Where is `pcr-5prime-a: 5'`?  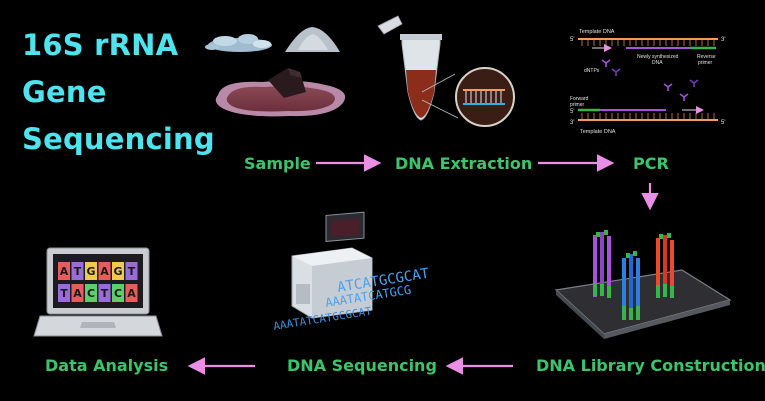
pcr-5prime-a: 5' is located at coordinates (572, 40).